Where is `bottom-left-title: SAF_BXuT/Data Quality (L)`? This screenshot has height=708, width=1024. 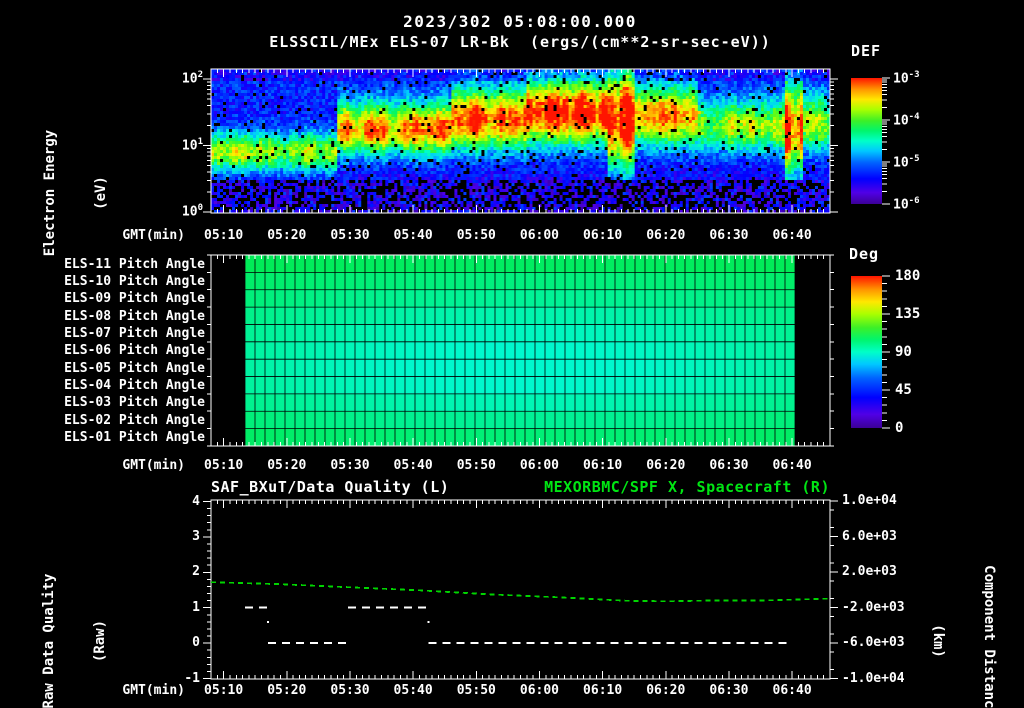
bottom-left-title: SAF_BXuT/Data Quality (L) is located at coordinates (330, 487).